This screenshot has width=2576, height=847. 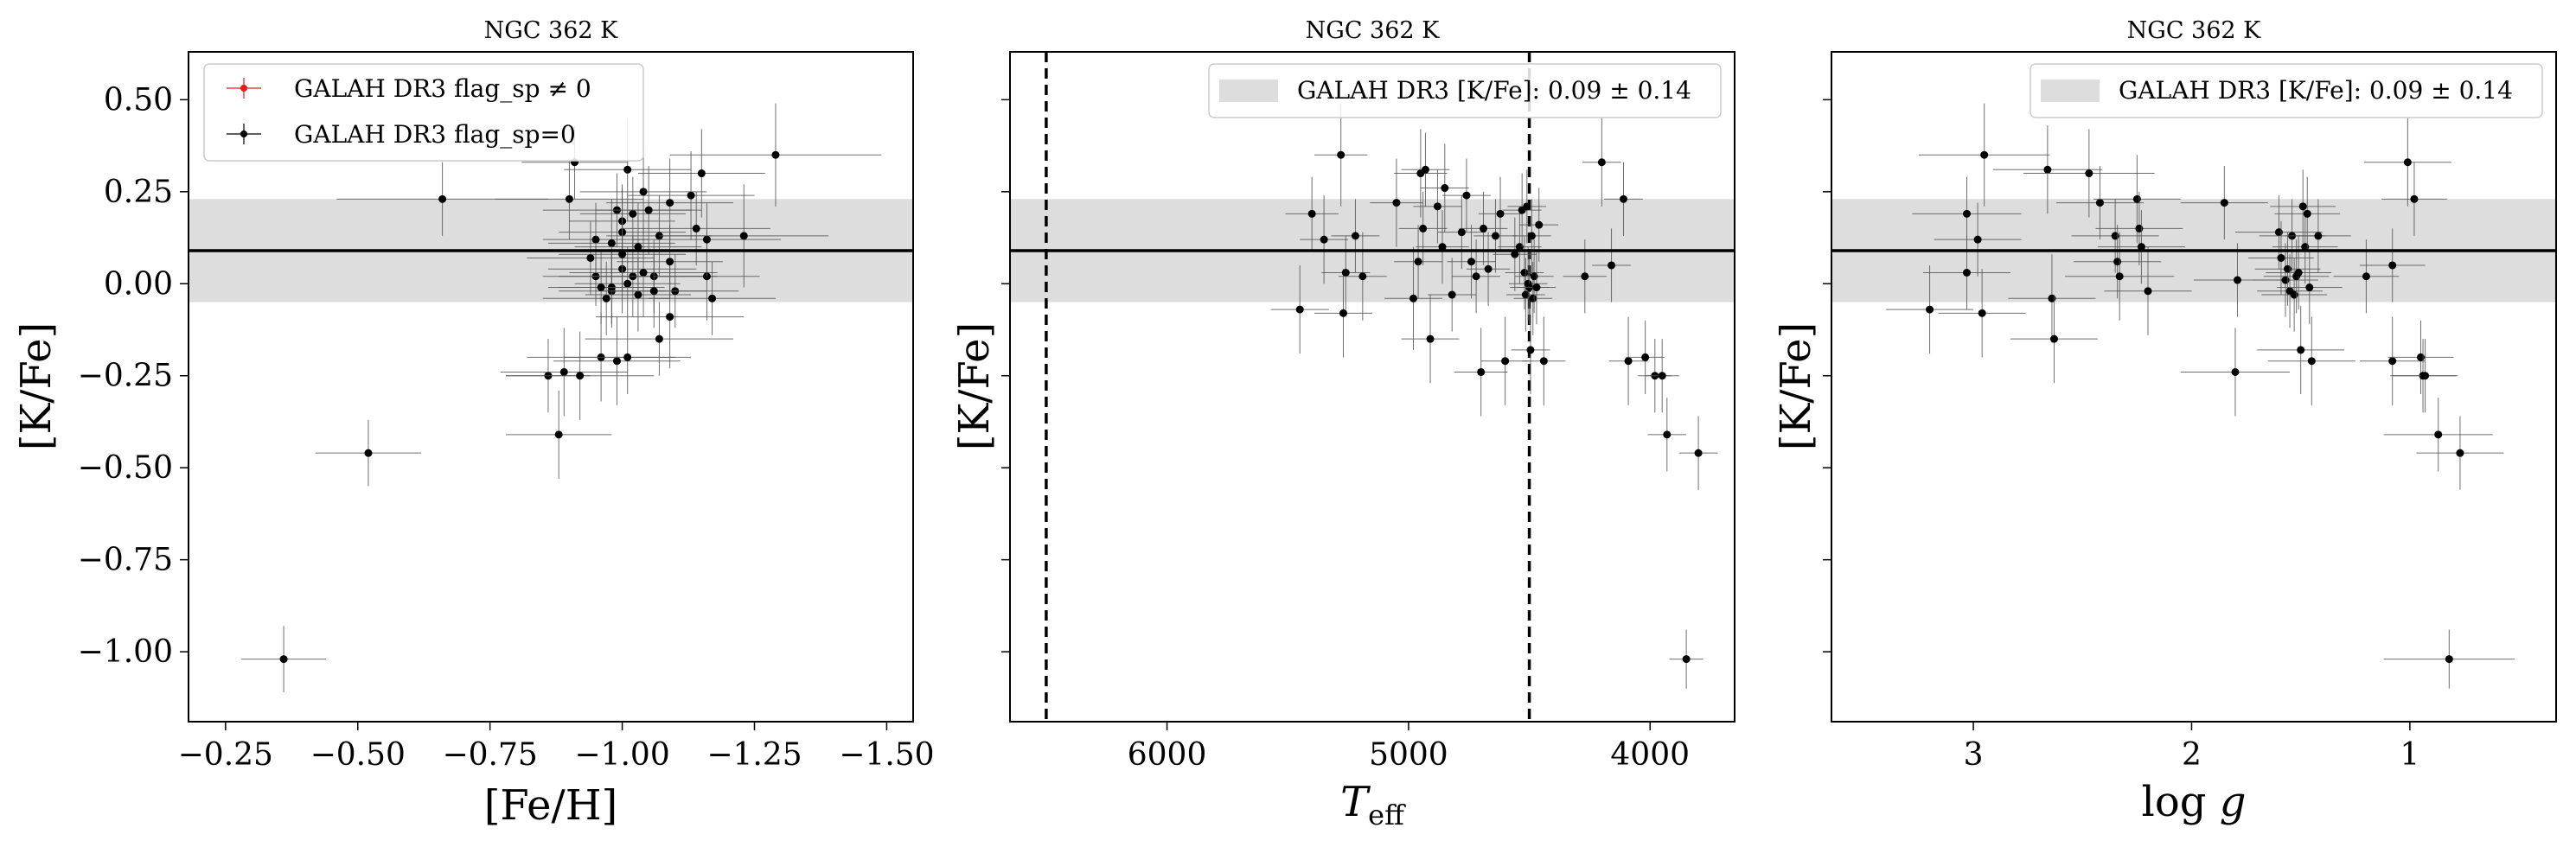 What do you see at coordinates (1409, 747) in the screenshot?
I see `x-ticks: 6000 5000 4000` at bounding box center [1409, 747].